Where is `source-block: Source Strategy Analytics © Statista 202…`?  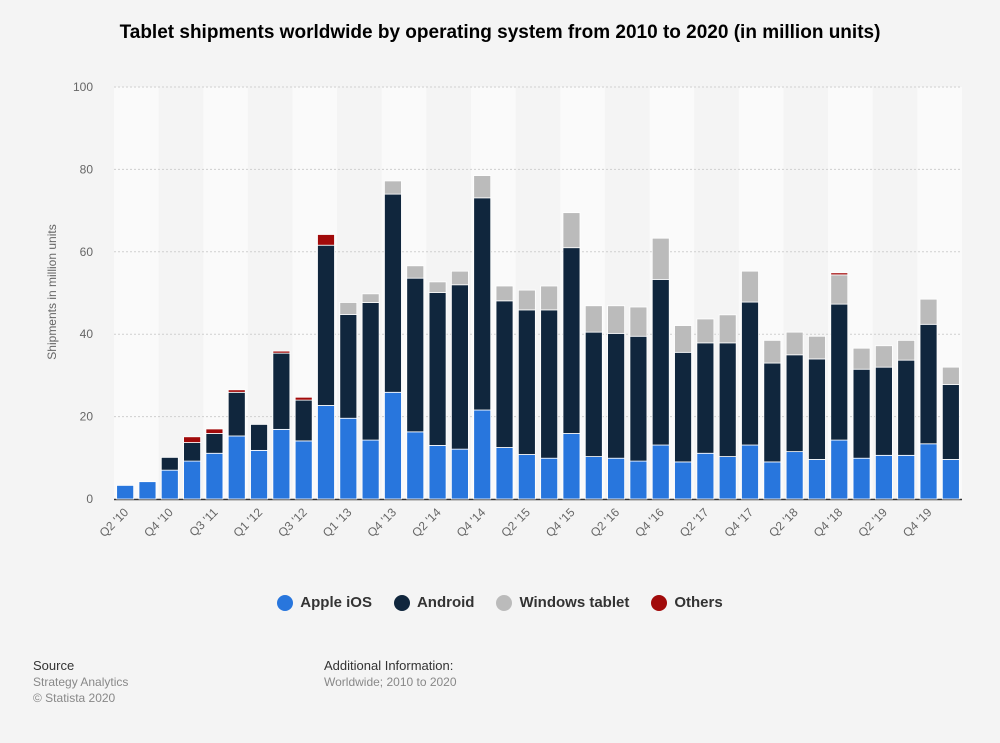 source-block: Source Strategy Analytics © Statista 202… is located at coordinates (80, 682).